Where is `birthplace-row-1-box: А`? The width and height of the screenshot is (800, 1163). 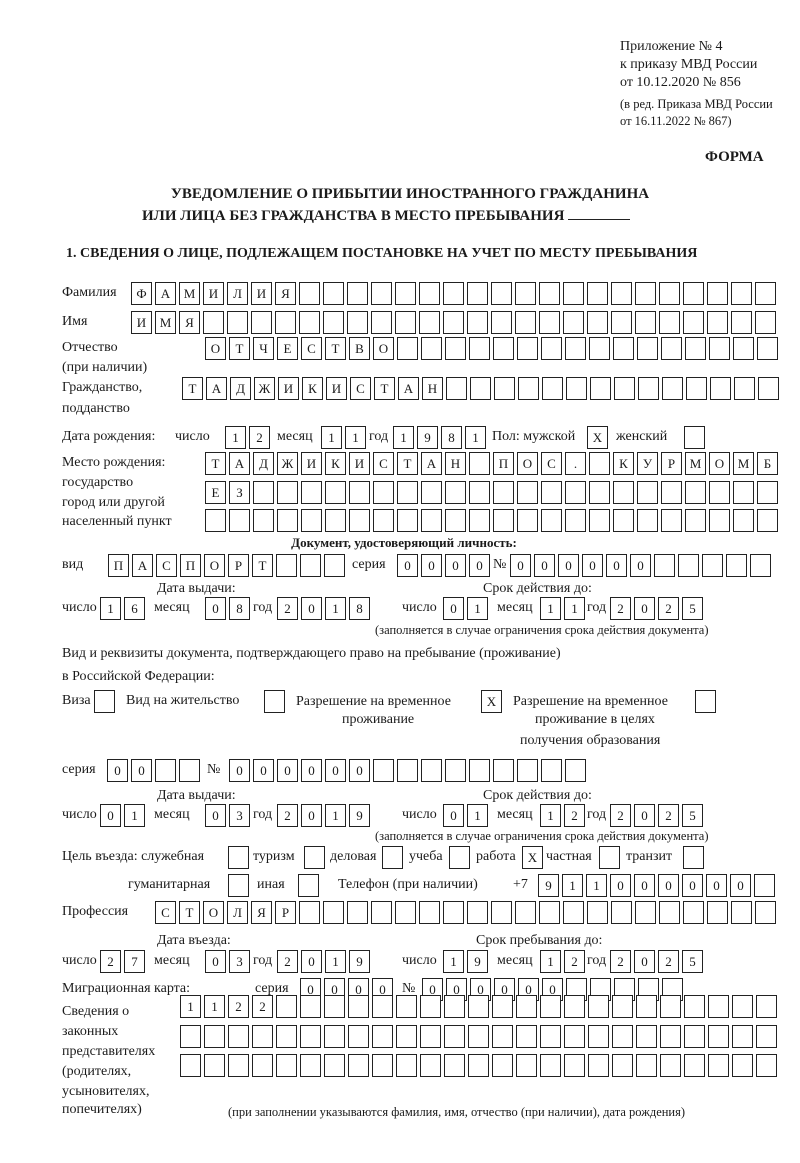
birthplace-row-1-box: А is located at coordinates (239, 463).